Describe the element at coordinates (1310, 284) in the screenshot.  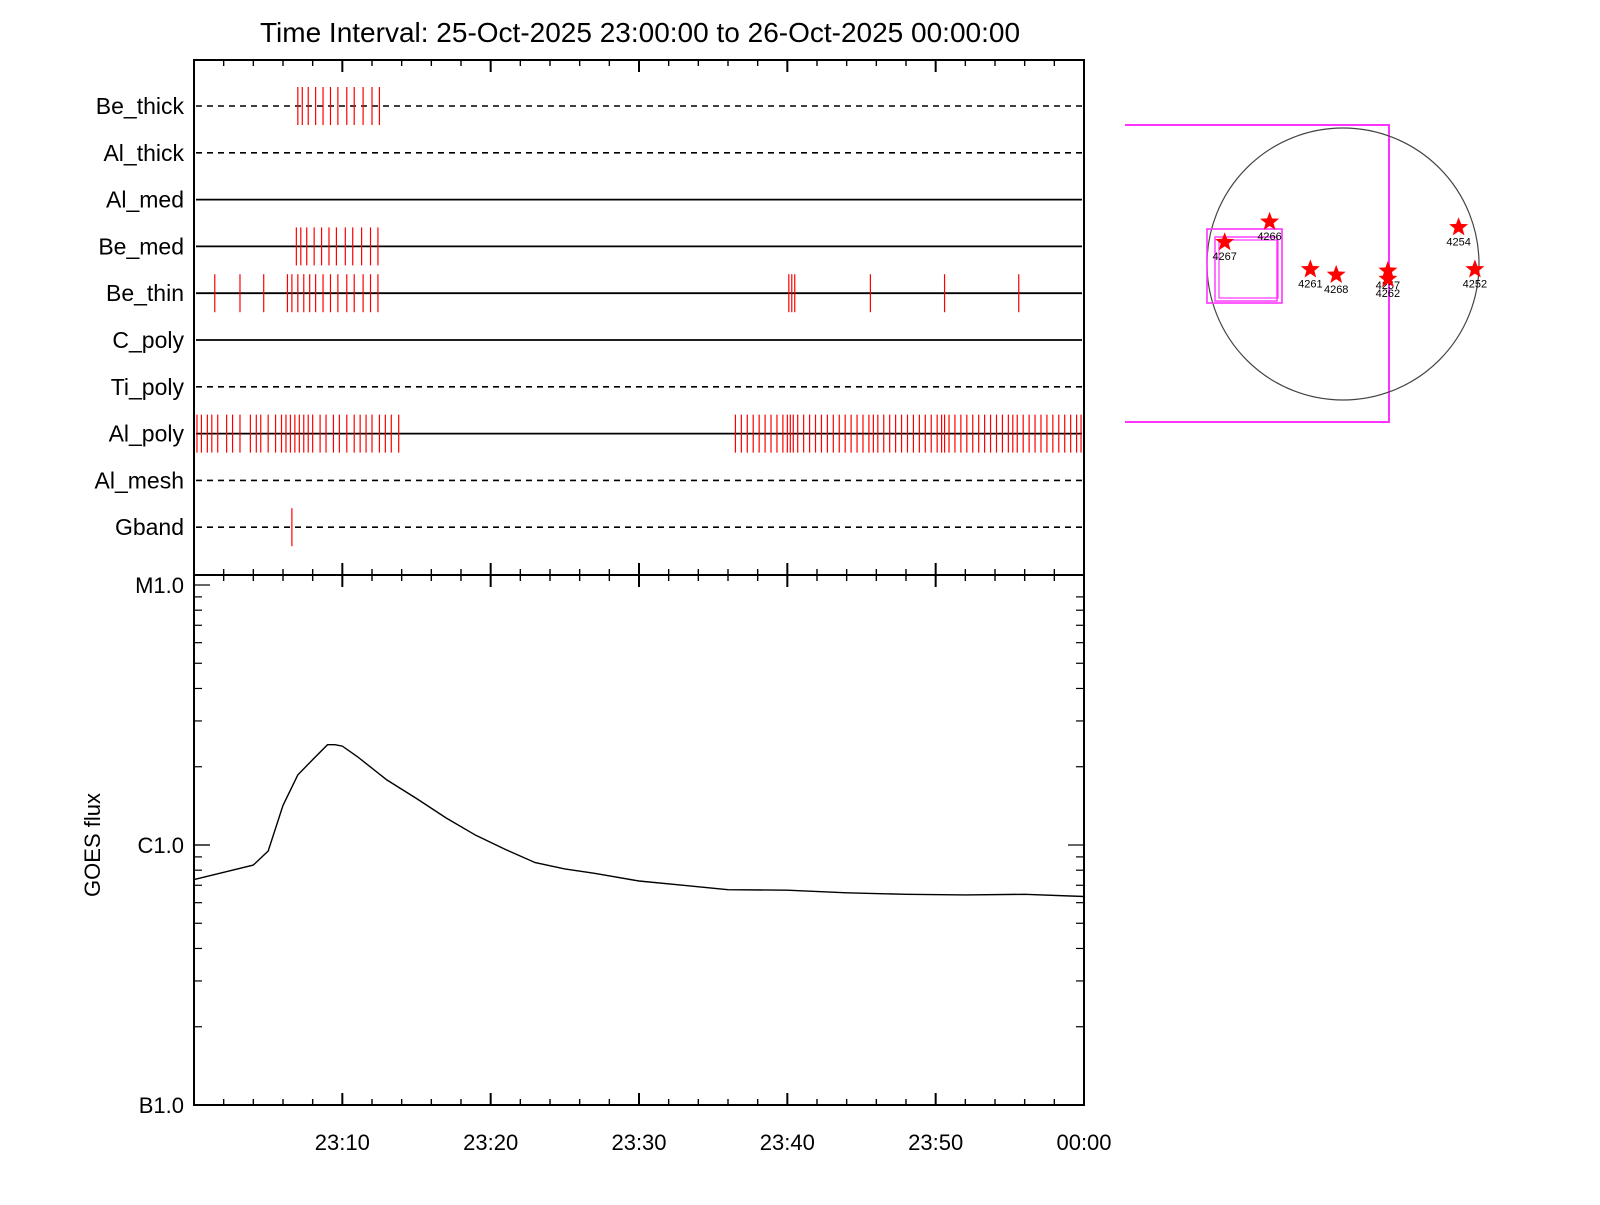
I see `ar-label: 4261` at that location.